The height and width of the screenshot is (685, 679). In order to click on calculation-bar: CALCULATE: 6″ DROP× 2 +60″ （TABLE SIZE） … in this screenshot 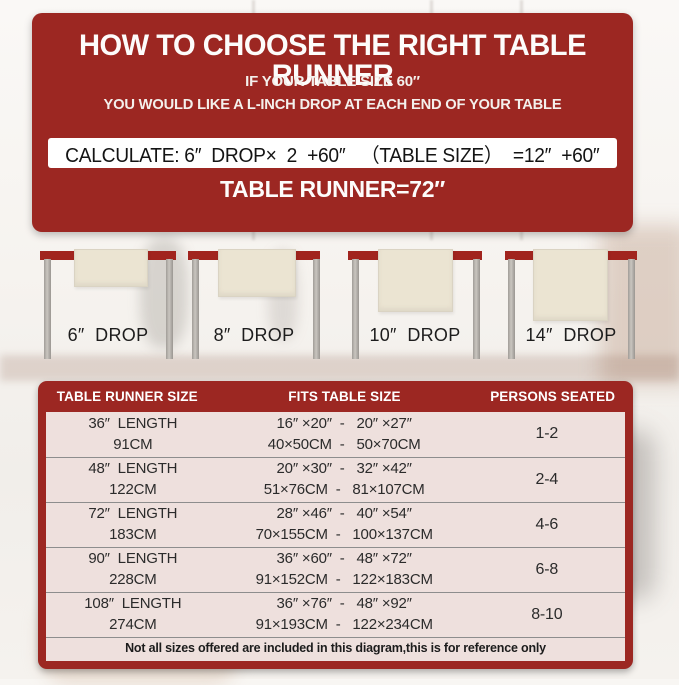, I will do `click(332, 153)`.